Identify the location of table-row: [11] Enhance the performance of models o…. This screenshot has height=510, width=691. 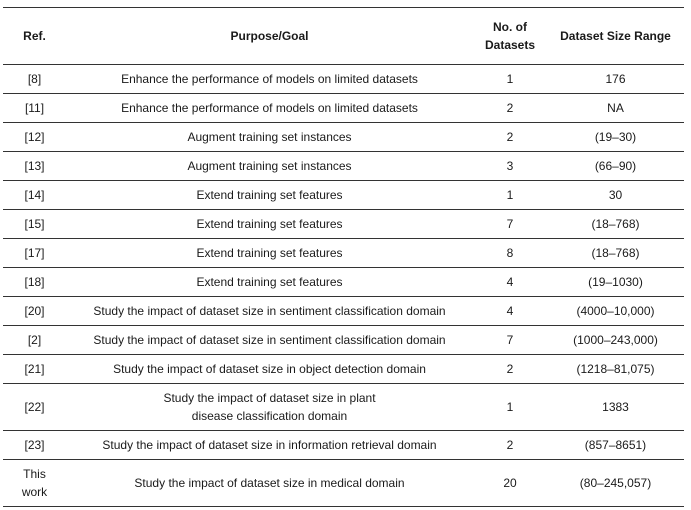
(343, 108).